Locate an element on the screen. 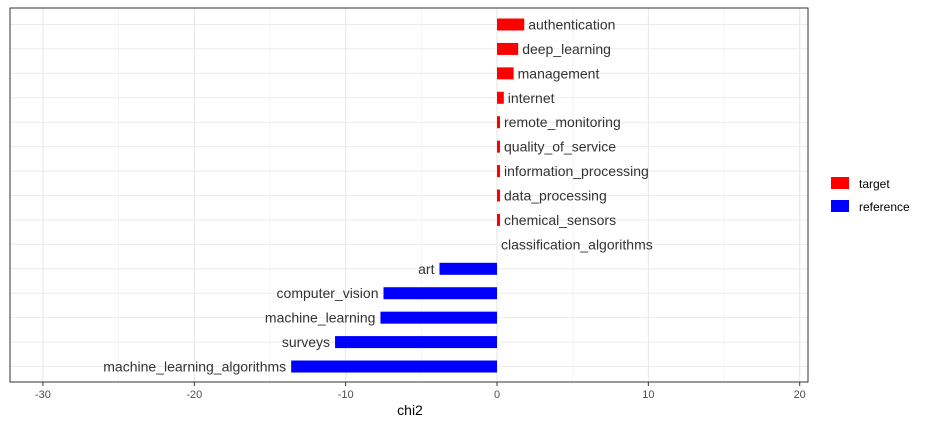  bar-label: classification_algorithms is located at coordinates (577, 244).